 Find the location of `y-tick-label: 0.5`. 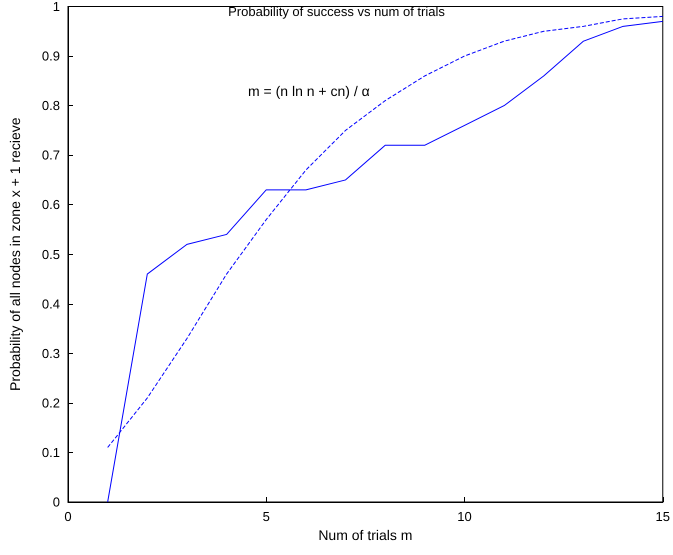

y-tick-label: 0.5 is located at coordinates (51, 254).